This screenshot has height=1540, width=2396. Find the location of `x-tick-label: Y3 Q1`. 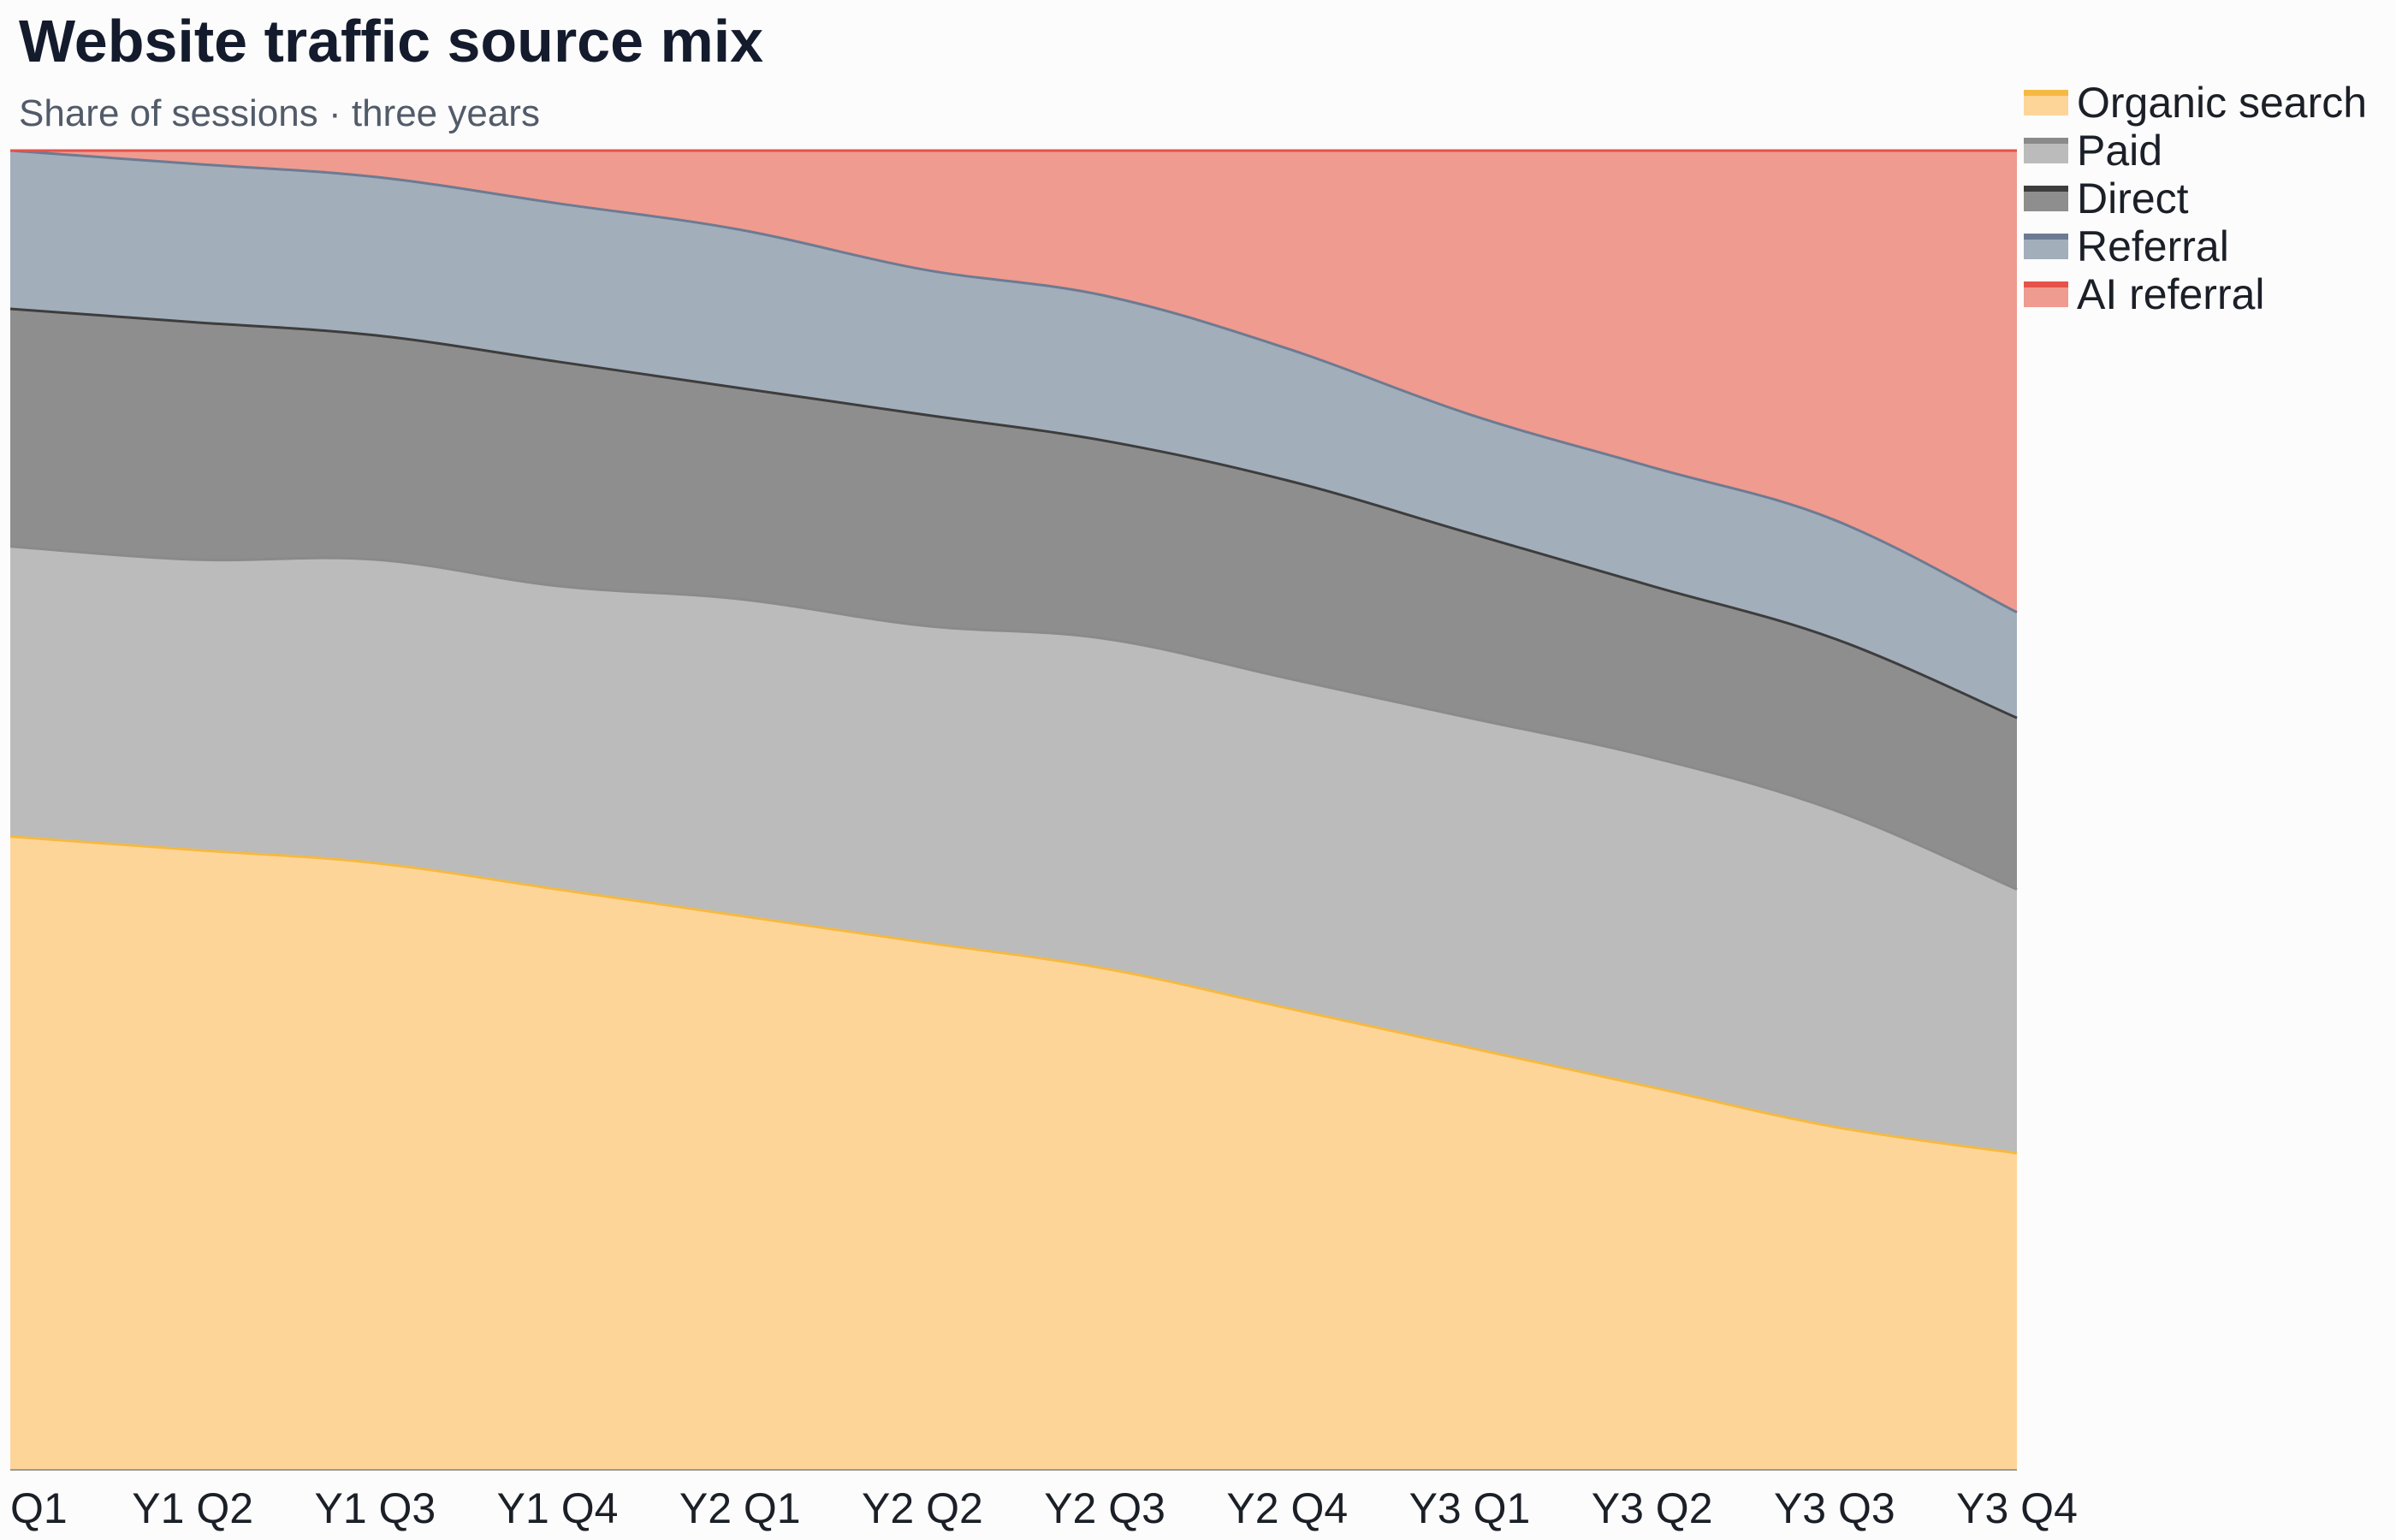

x-tick-label: Y3 Q1 is located at coordinates (1470, 1508).